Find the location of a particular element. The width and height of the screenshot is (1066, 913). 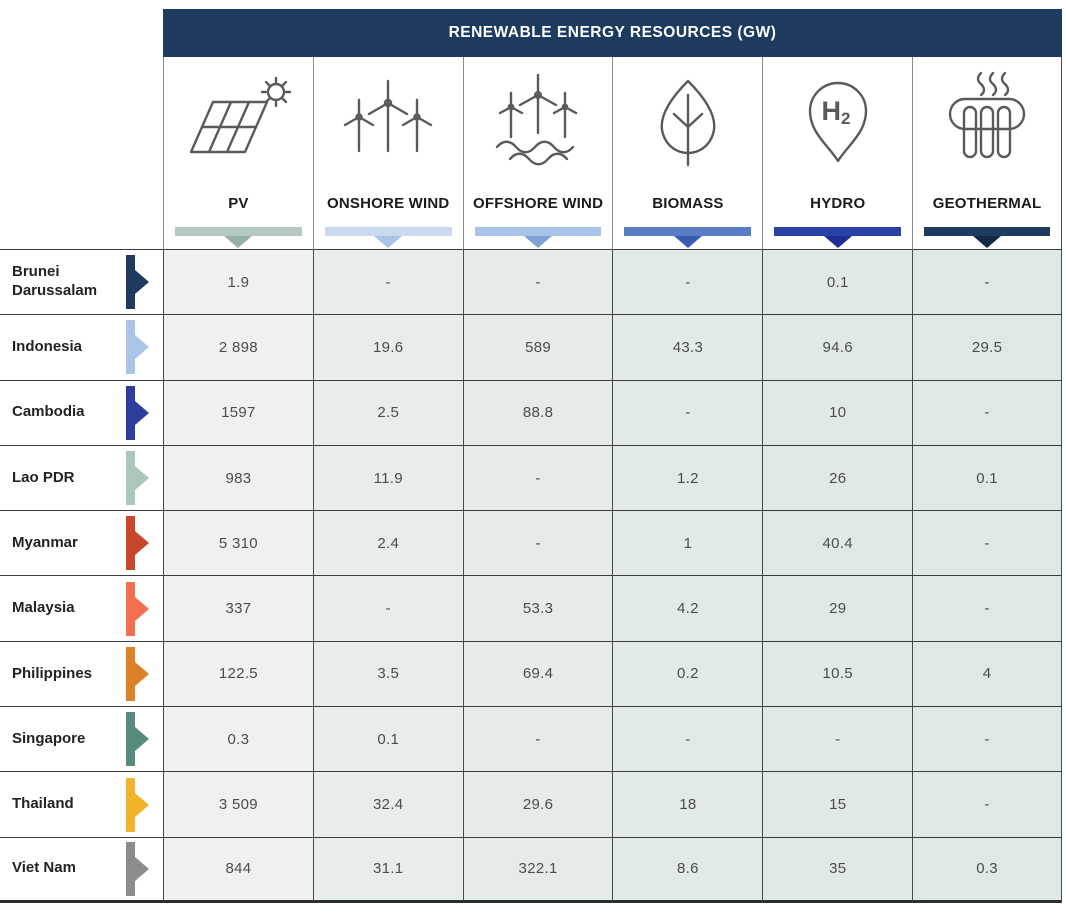

cell-indonesia-geothermal: 29.5 is located at coordinates (987, 348).